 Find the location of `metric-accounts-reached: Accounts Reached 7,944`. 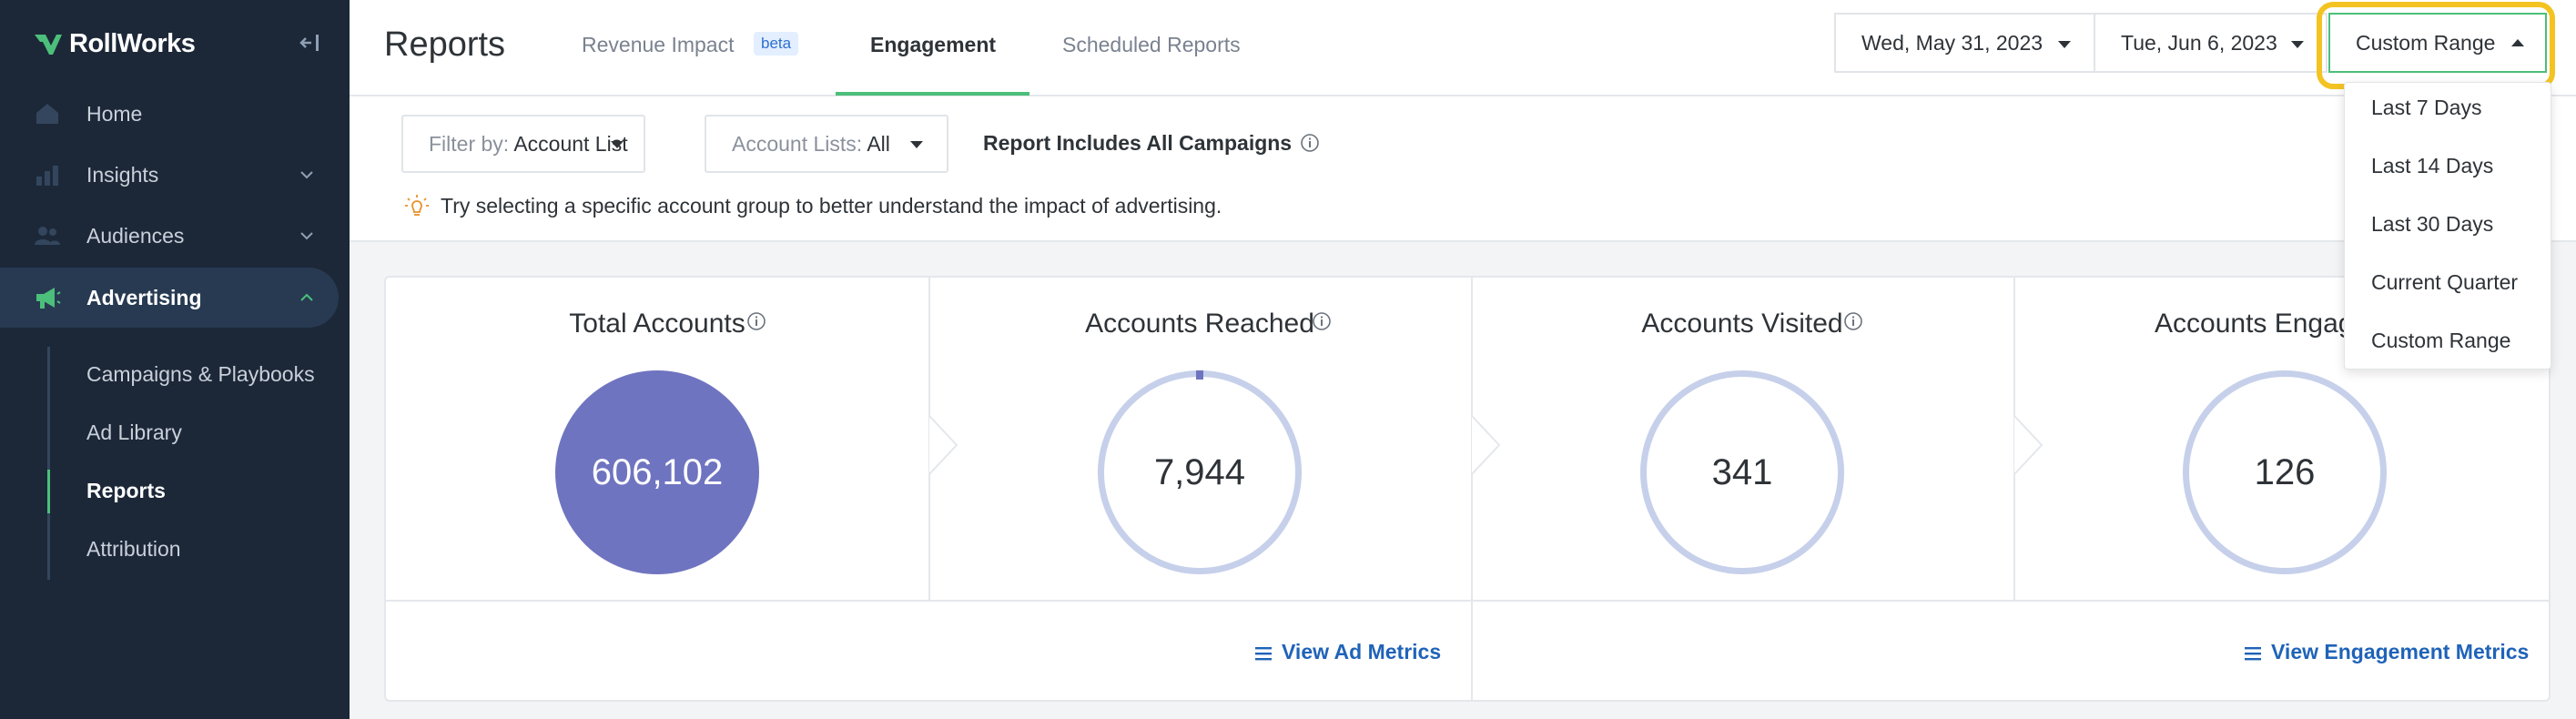

metric-accounts-reached: Accounts Reached 7,944 is located at coordinates (1199, 439).